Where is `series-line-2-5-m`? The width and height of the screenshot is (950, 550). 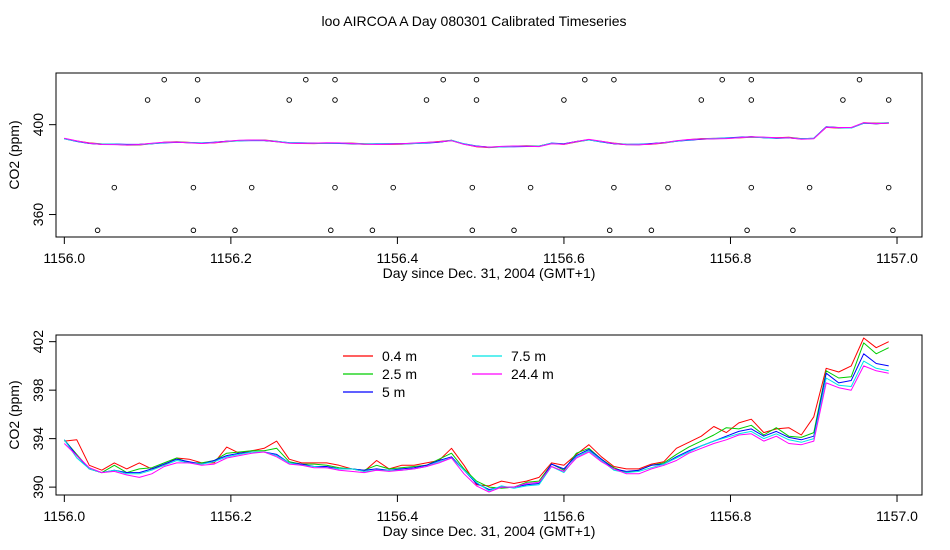 series-line-2-5-m is located at coordinates (476, 135).